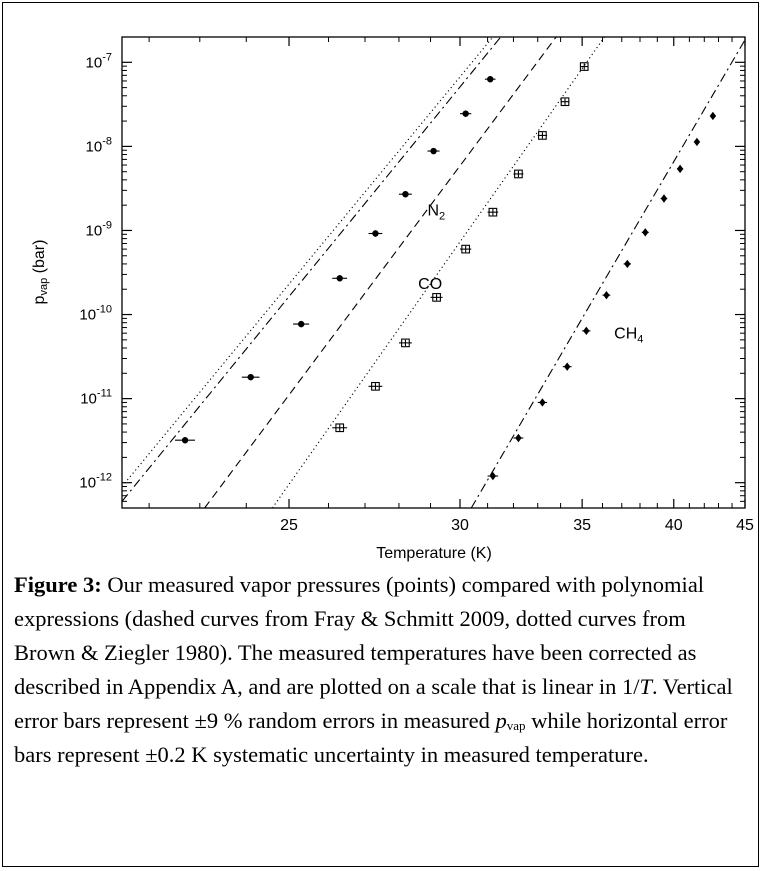 This screenshot has width=764, height=871. Describe the element at coordinates (95, 314) in the screenshot. I see `y-tick-label: 10⁻¹⁰` at that location.